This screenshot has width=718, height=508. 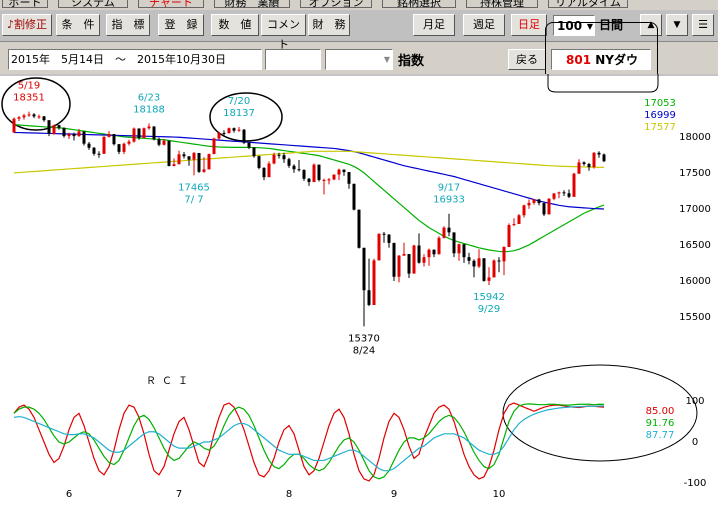 What do you see at coordinates (660, 435) in the screenshot?
I see `legend-value: 87.77` at bounding box center [660, 435].